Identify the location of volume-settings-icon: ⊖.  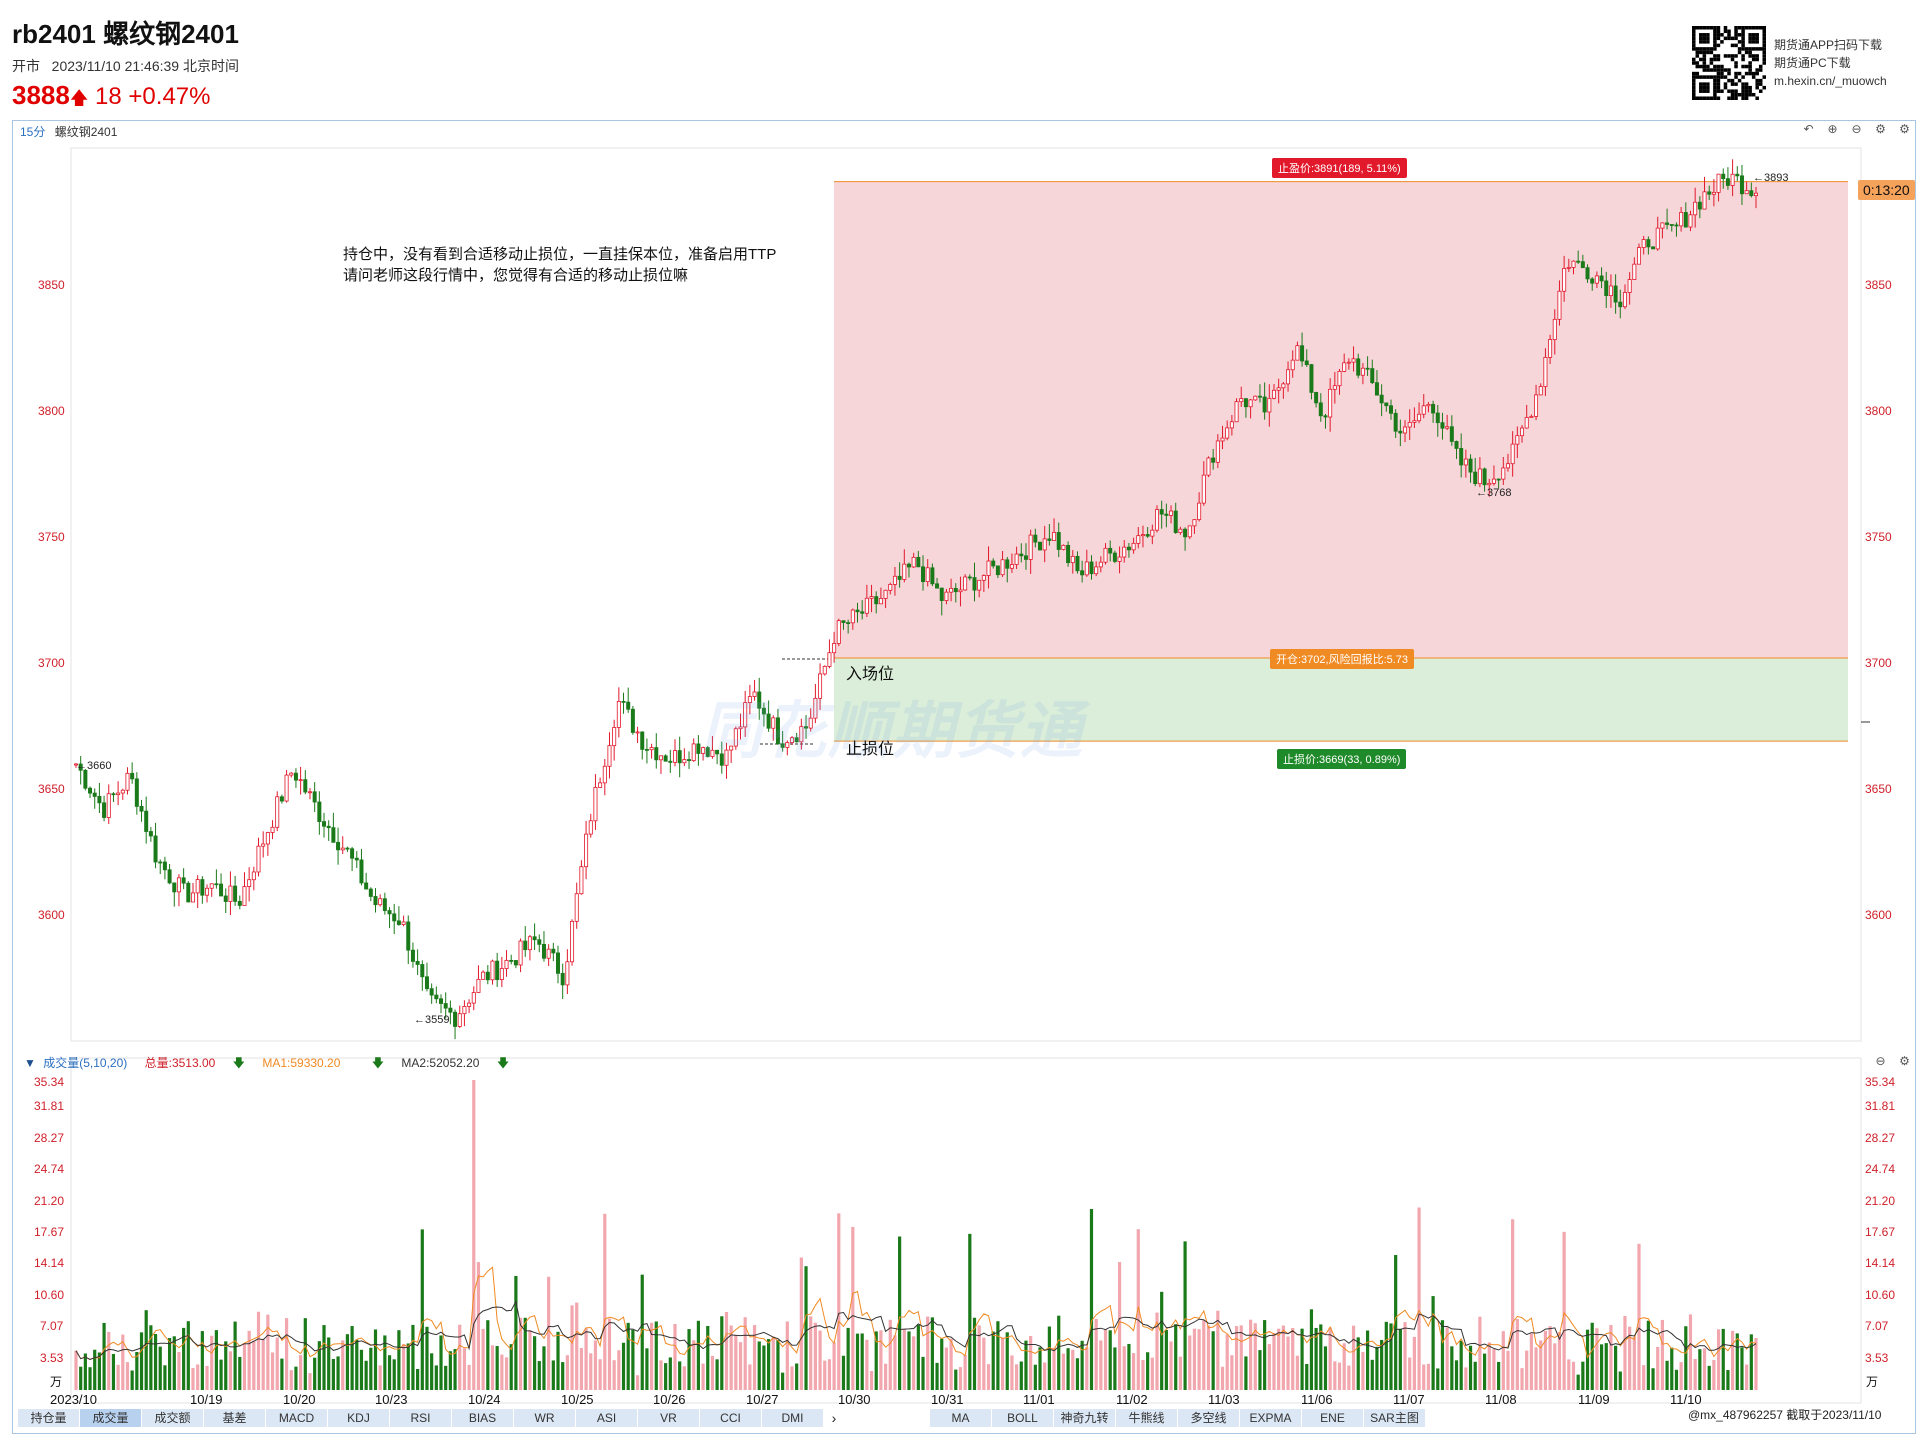
(1880, 1061).